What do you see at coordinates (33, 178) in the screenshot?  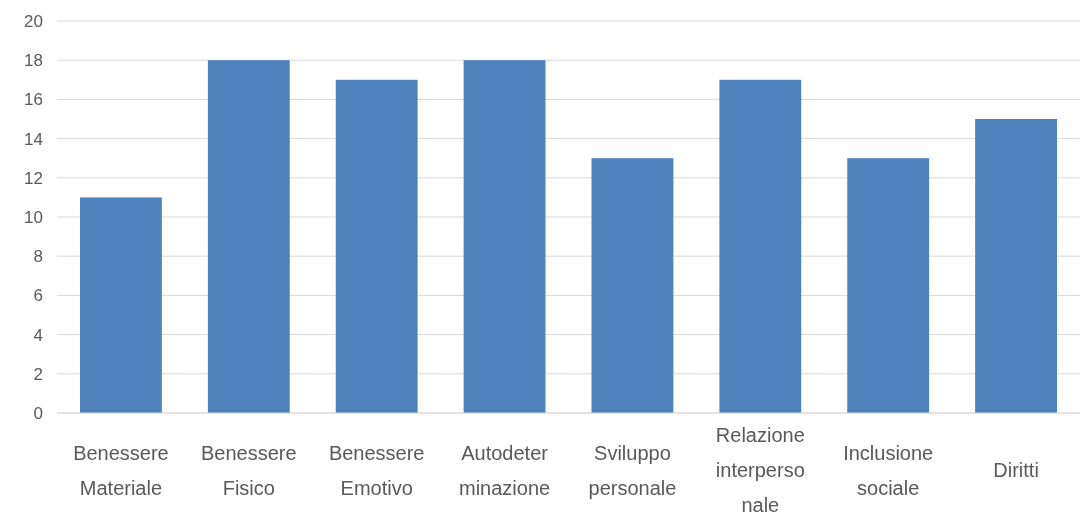 I see `y-tick-label: 12` at bounding box center [33, 178].